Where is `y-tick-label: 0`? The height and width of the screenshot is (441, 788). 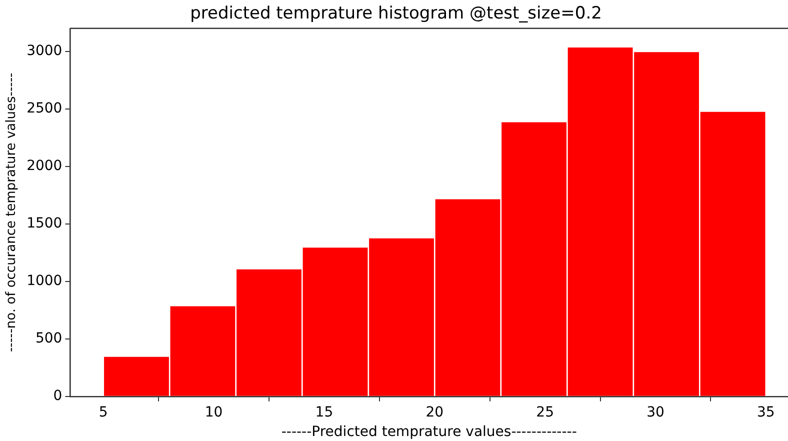 y-tick-label: 0 is located at coordinates (57, 396).